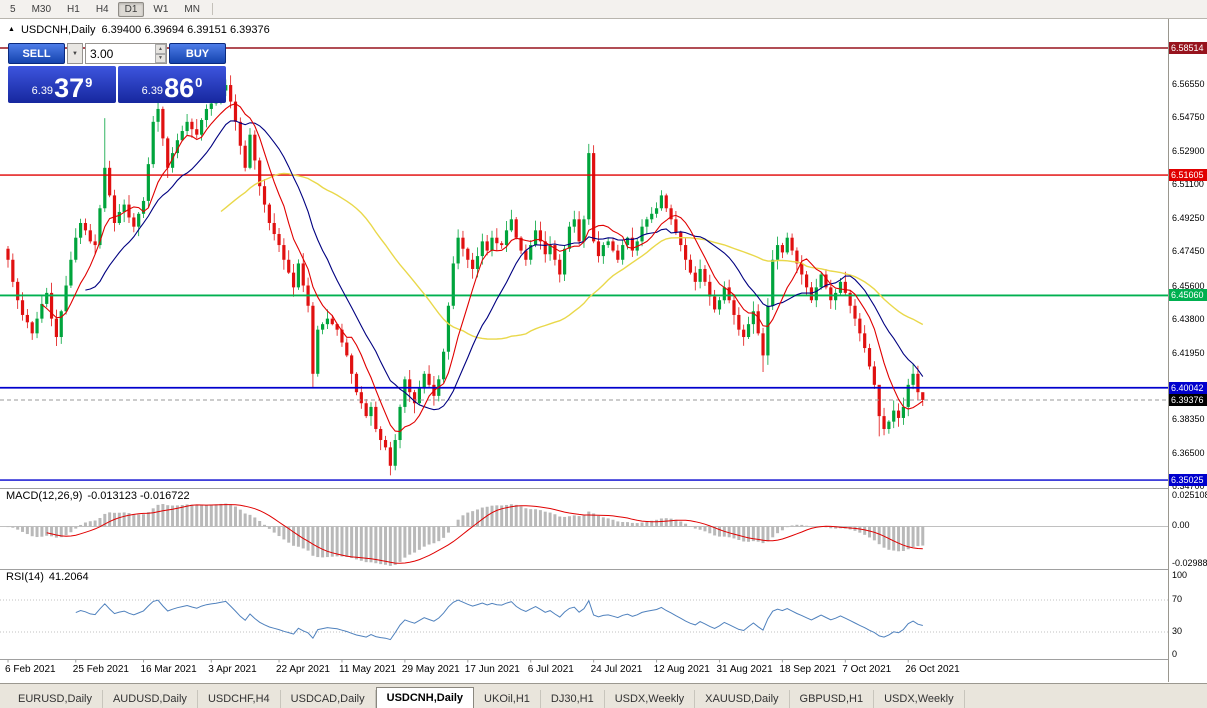  What do you see at coordinates (1188, 117) in the screenshot?
I see `price-tick-label: 6.54750` at bounding box center [1188, 117].